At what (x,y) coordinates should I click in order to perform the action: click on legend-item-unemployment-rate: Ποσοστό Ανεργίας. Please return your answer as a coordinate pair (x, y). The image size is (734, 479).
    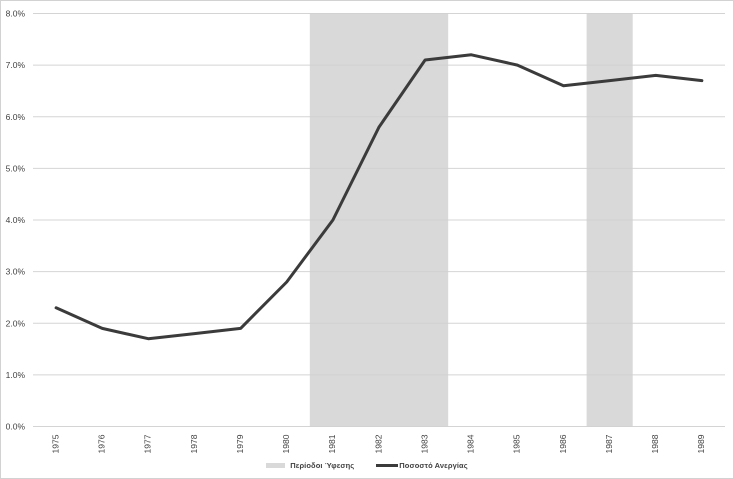
    Looking at the image, I should click on (422, 465).